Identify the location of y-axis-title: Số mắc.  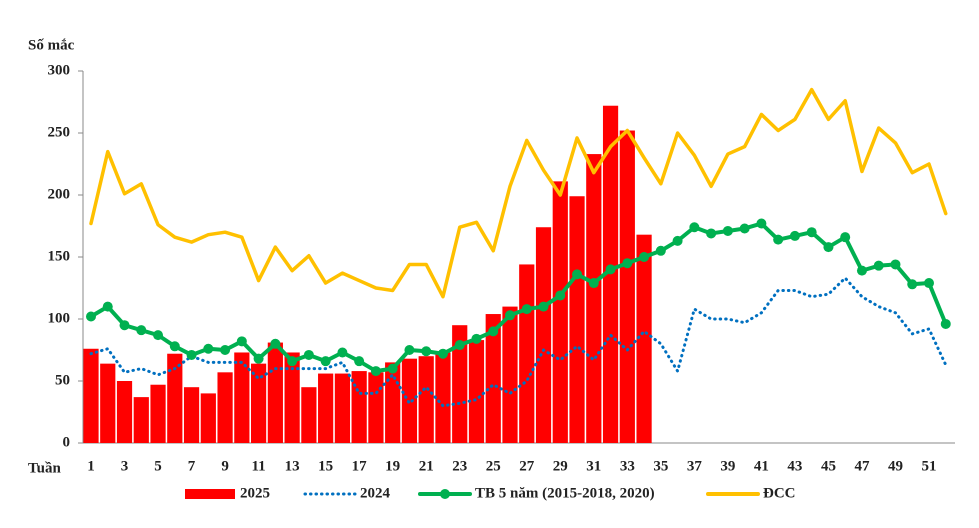
(51, 45).